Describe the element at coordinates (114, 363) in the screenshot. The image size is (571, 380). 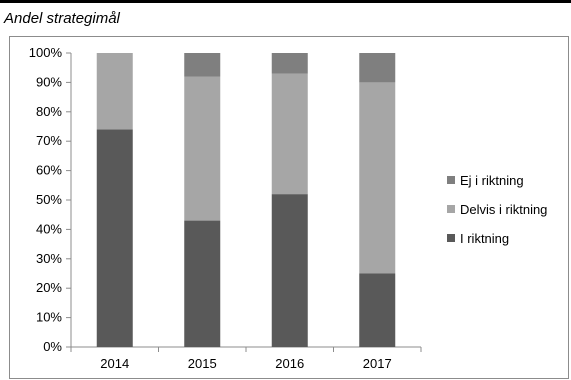
I see `x-tick-label: 2014` at that location.